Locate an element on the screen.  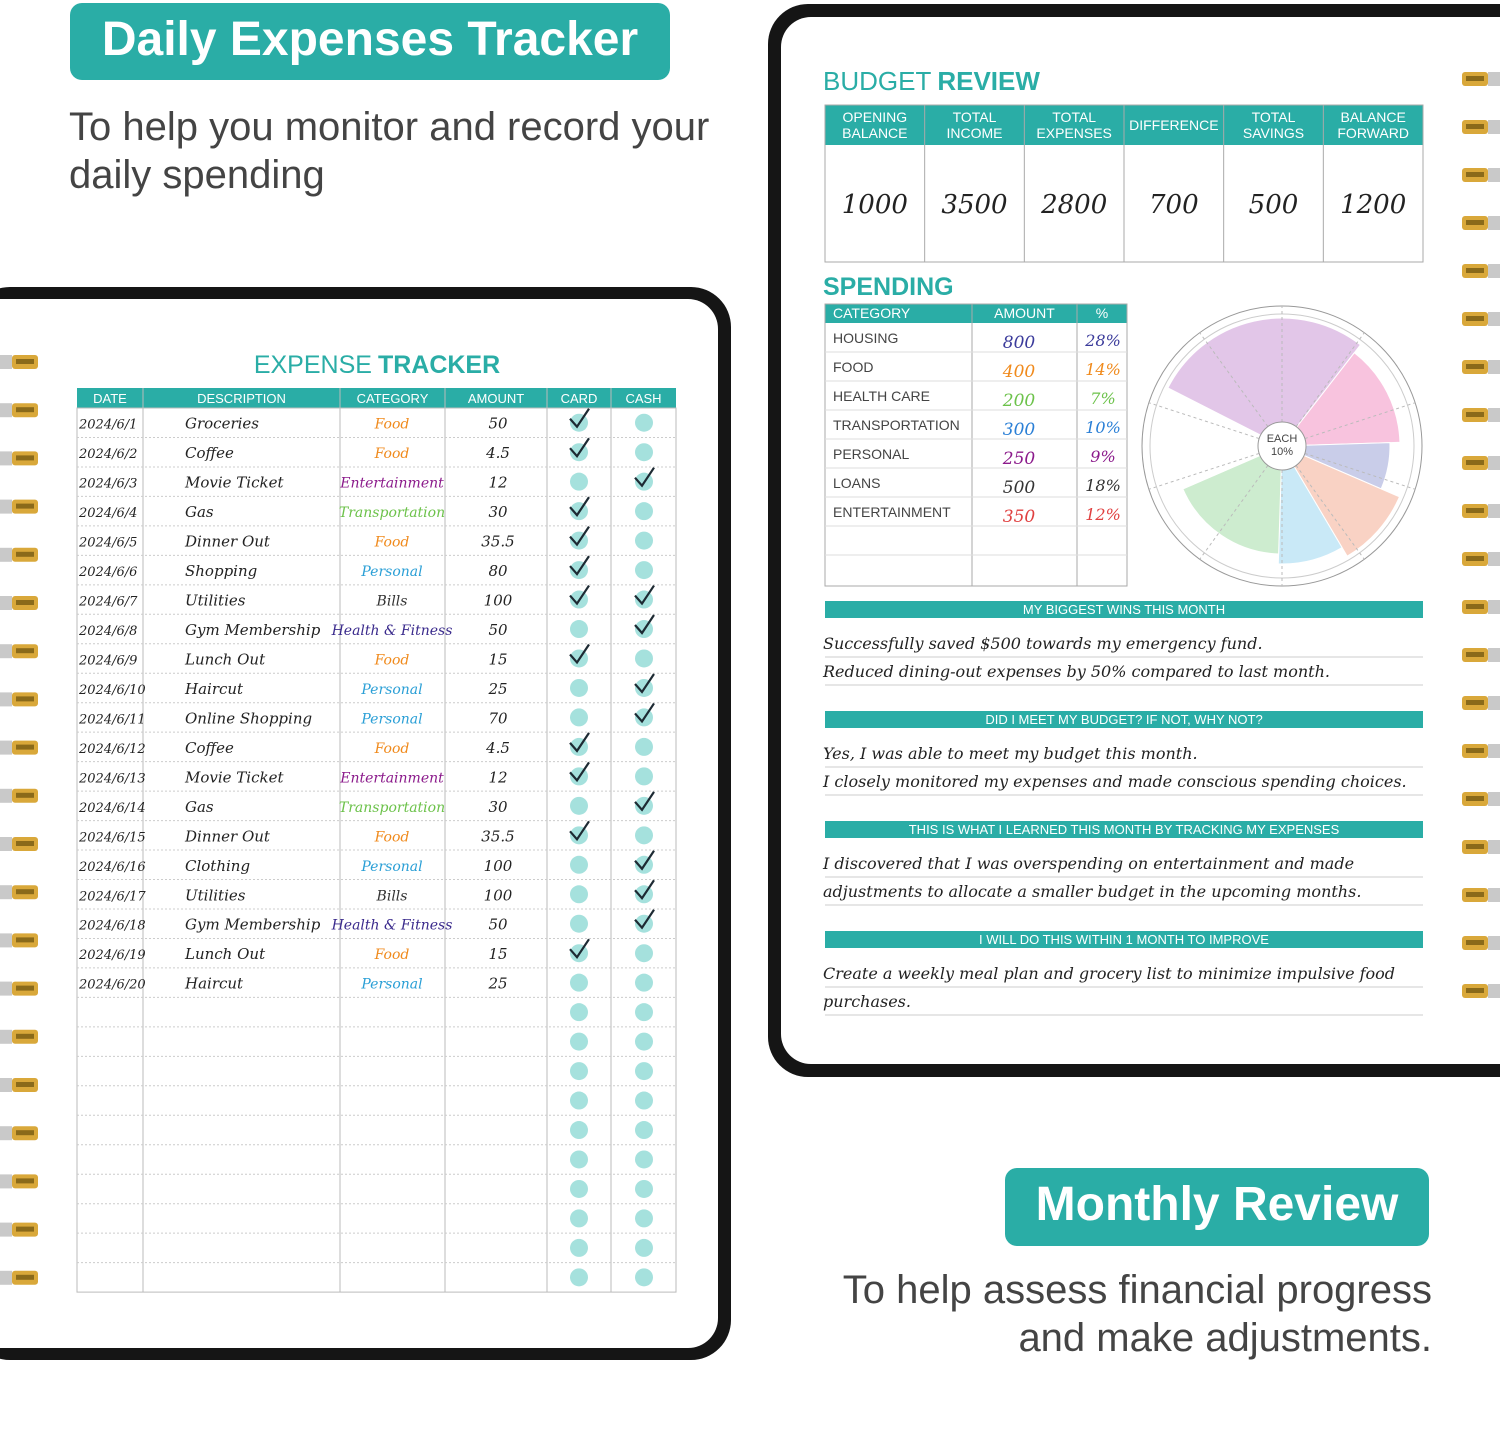
description: Movie Ticket is located at coordinates (234, 777).